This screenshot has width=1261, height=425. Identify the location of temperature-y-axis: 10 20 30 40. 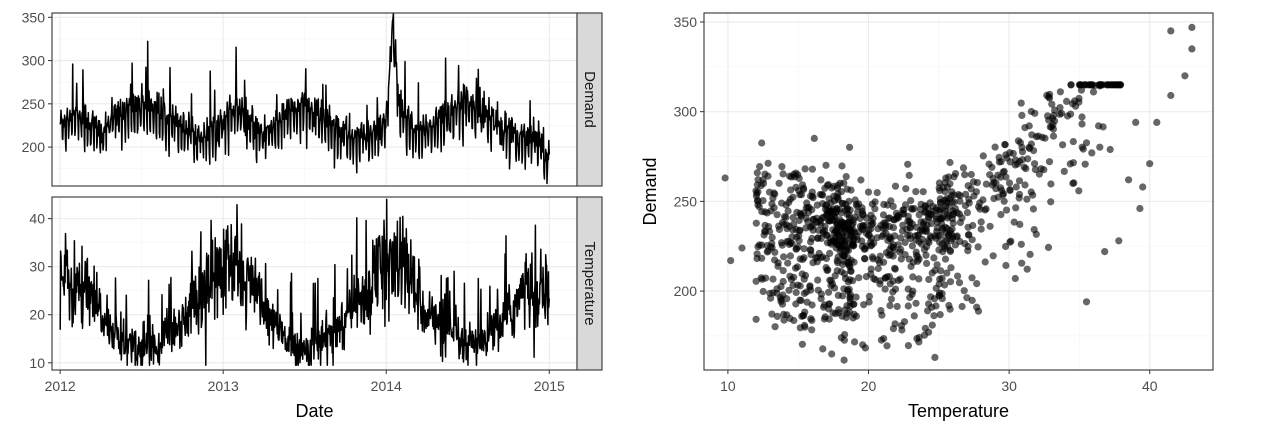
(40, 291).